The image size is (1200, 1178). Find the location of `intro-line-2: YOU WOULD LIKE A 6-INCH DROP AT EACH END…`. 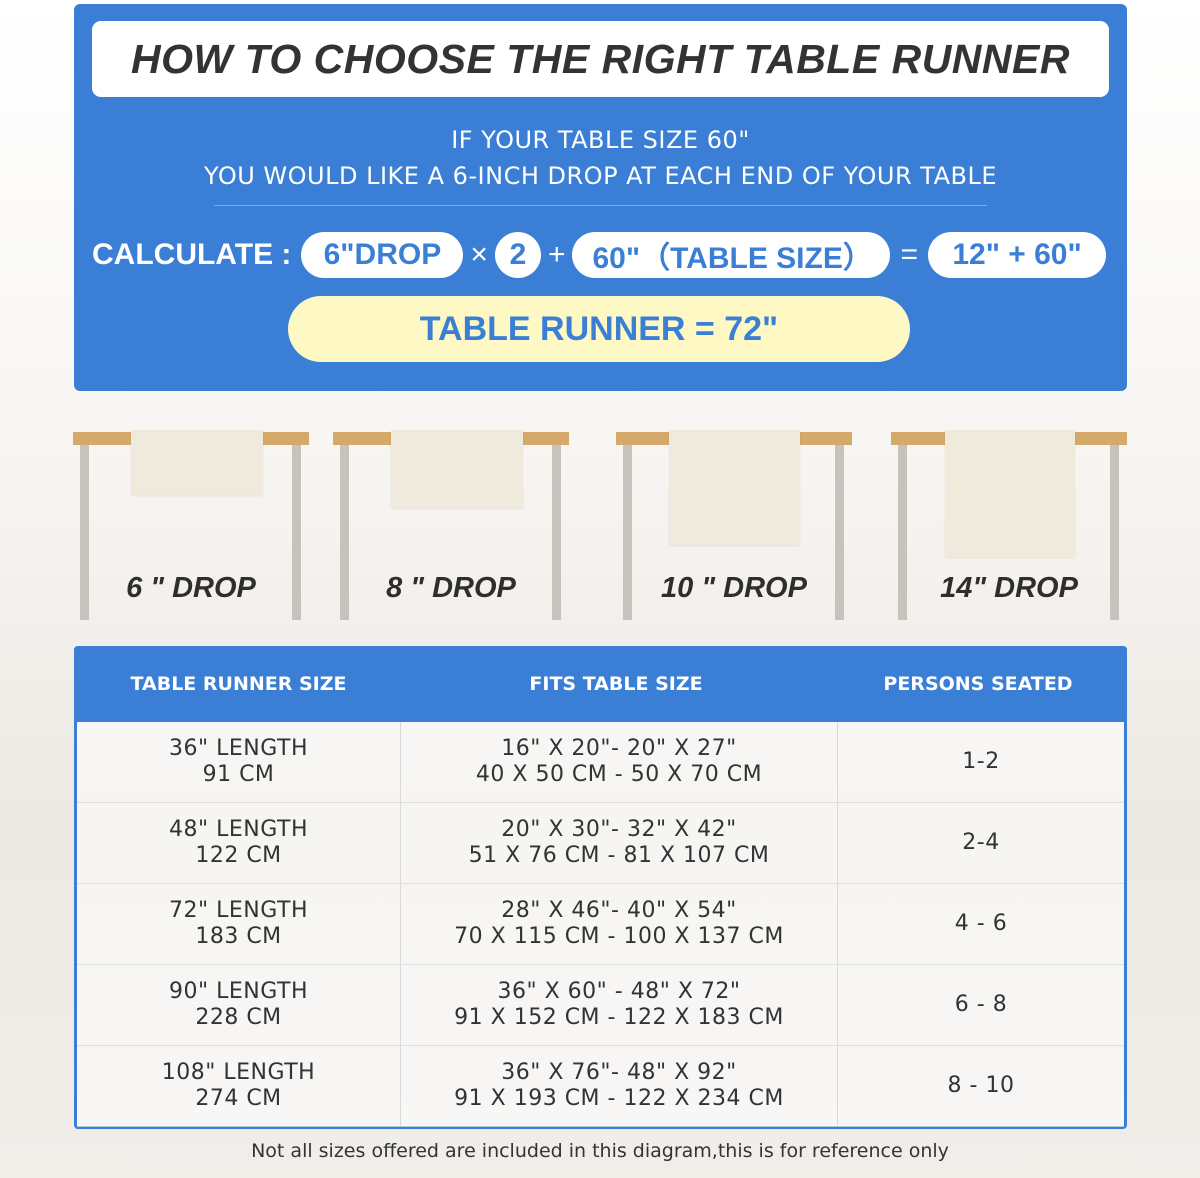

intro-line-2: YOU WOULD LIKE A 6-INCH DROP AT EACH END… is located at coordinates (600, 176).